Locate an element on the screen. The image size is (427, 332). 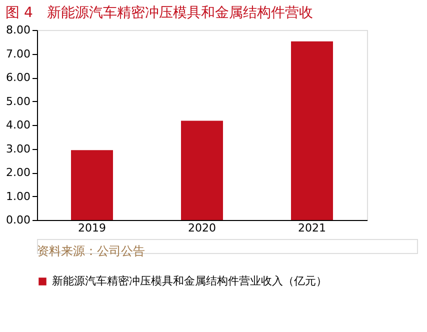
text: 资料来源：公司公告 is located at coordinates (91, 251).